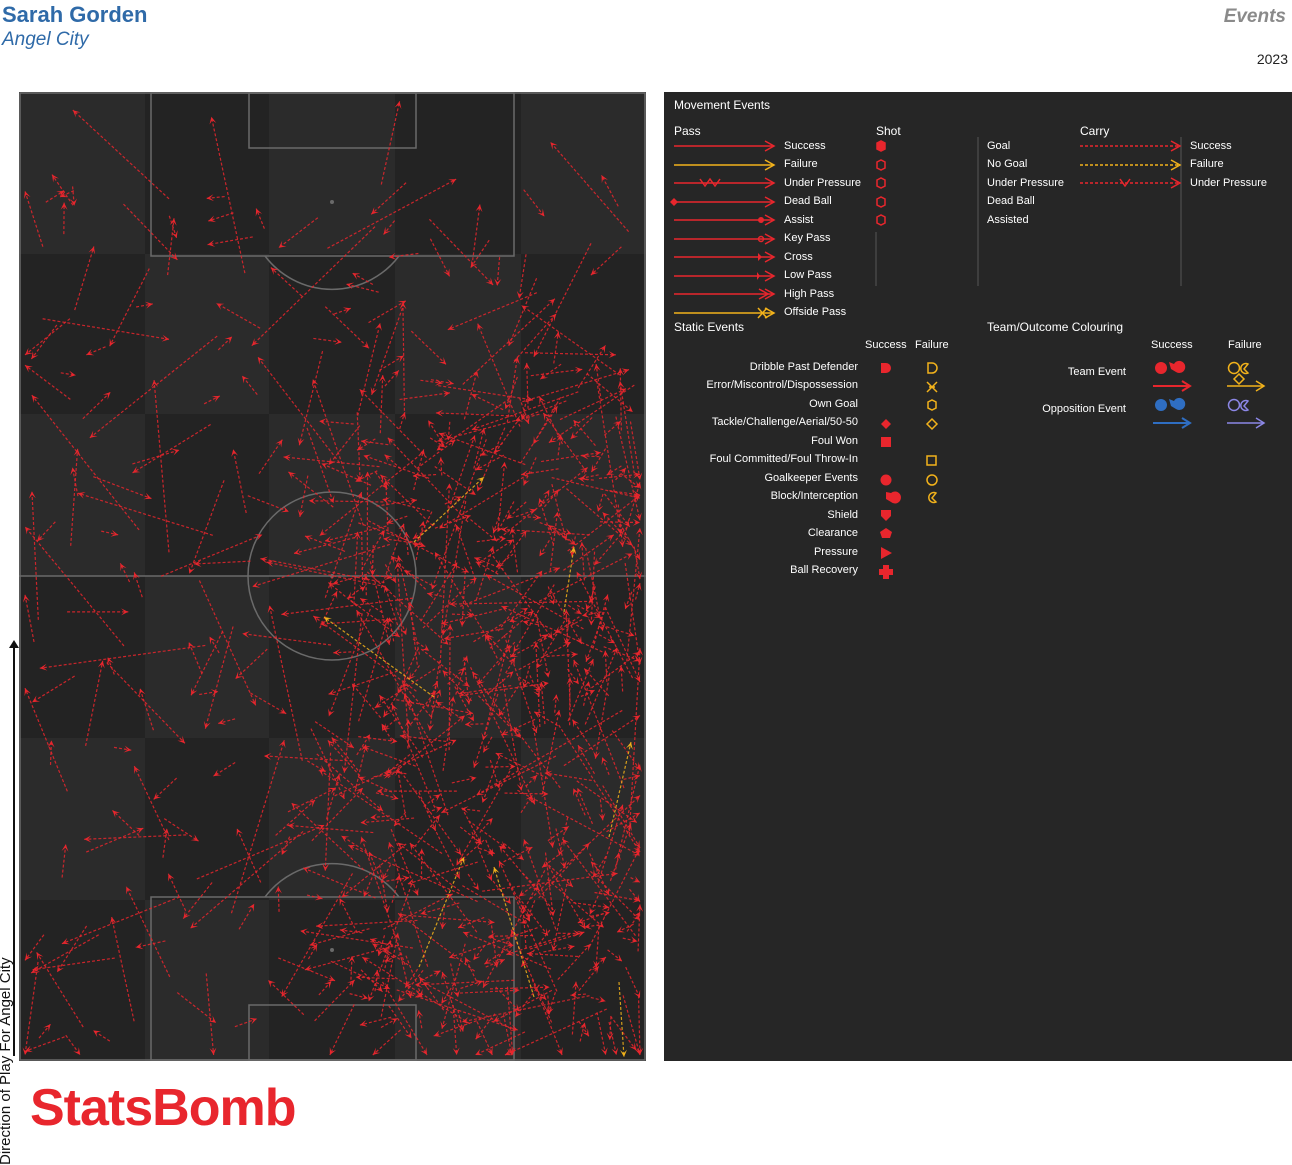 The height and width of the screenshot is (1165, 1292). I want to click on season-label: 2023, so click(1272, 59).